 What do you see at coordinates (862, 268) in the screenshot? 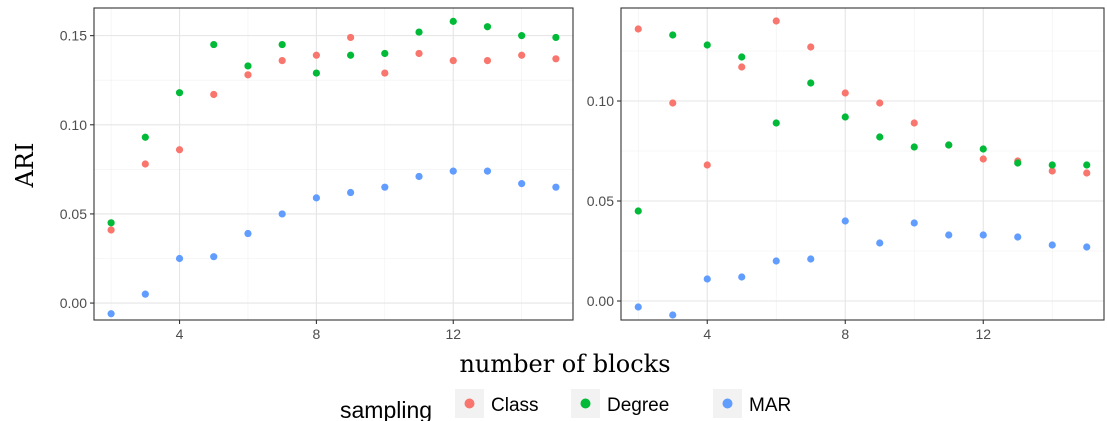
I see `series-mar` at bounding box center [862, 268].